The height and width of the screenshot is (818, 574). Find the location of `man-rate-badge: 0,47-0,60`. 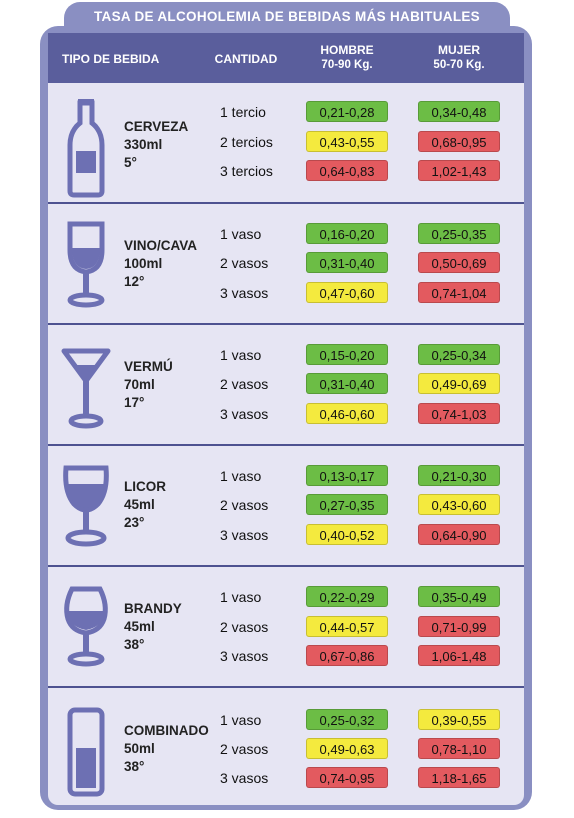

man-rate-badge: 0,47-0,60 is located at coordinates (347, 292).